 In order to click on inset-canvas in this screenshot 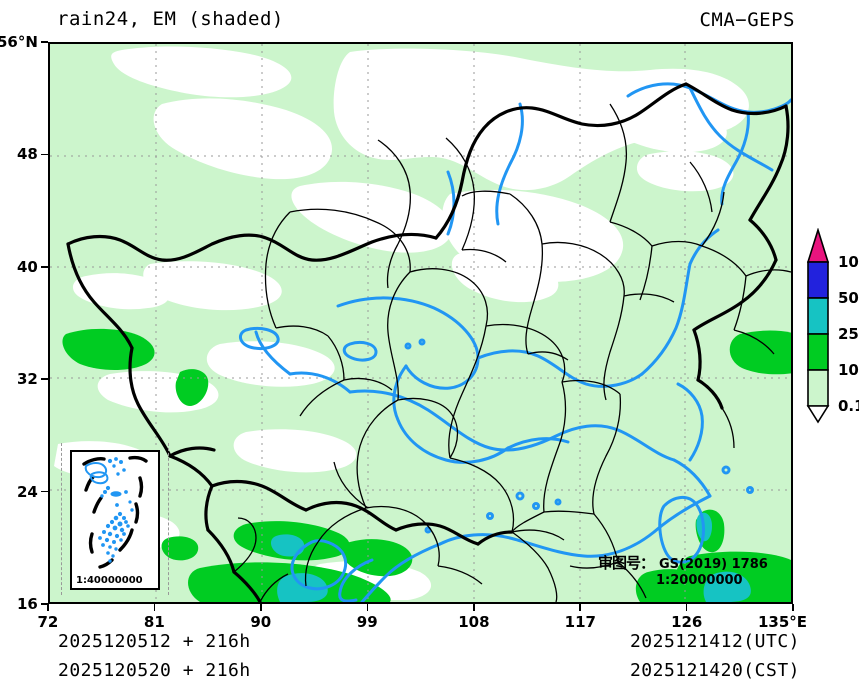, I will do `click(115, 520)`.